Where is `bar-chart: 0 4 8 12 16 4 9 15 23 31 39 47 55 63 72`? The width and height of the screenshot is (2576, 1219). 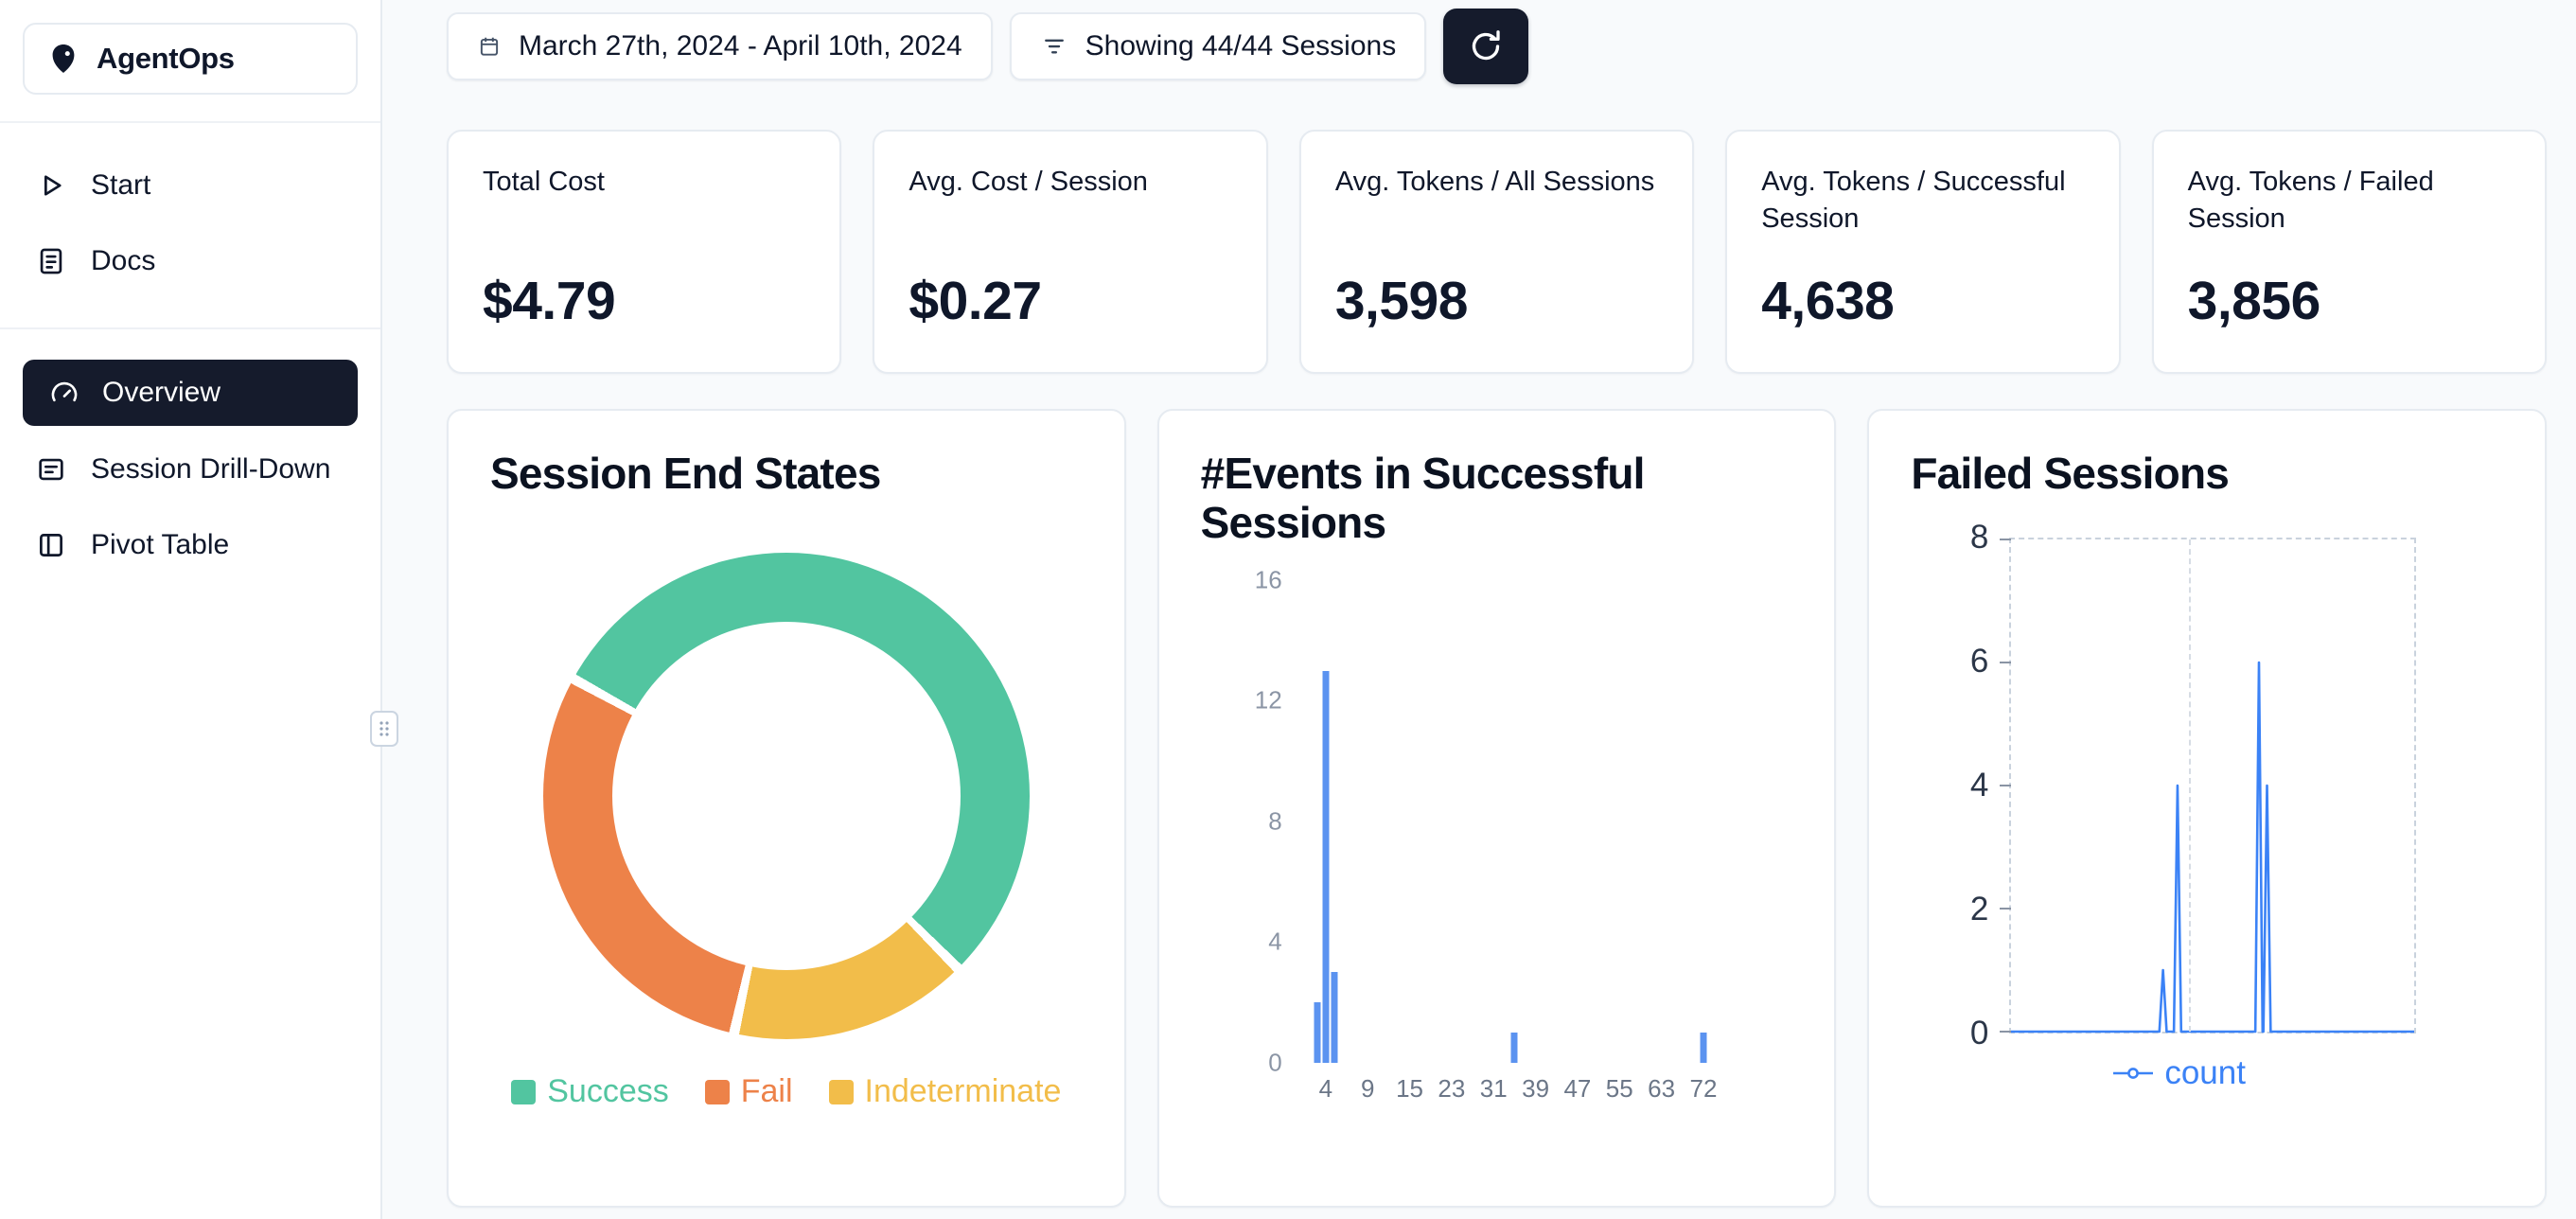
bar-chart: 0 4 8 12 16 4 9 15 23 31 39 47 55 63 72 is located at coordinates (1497, 840).